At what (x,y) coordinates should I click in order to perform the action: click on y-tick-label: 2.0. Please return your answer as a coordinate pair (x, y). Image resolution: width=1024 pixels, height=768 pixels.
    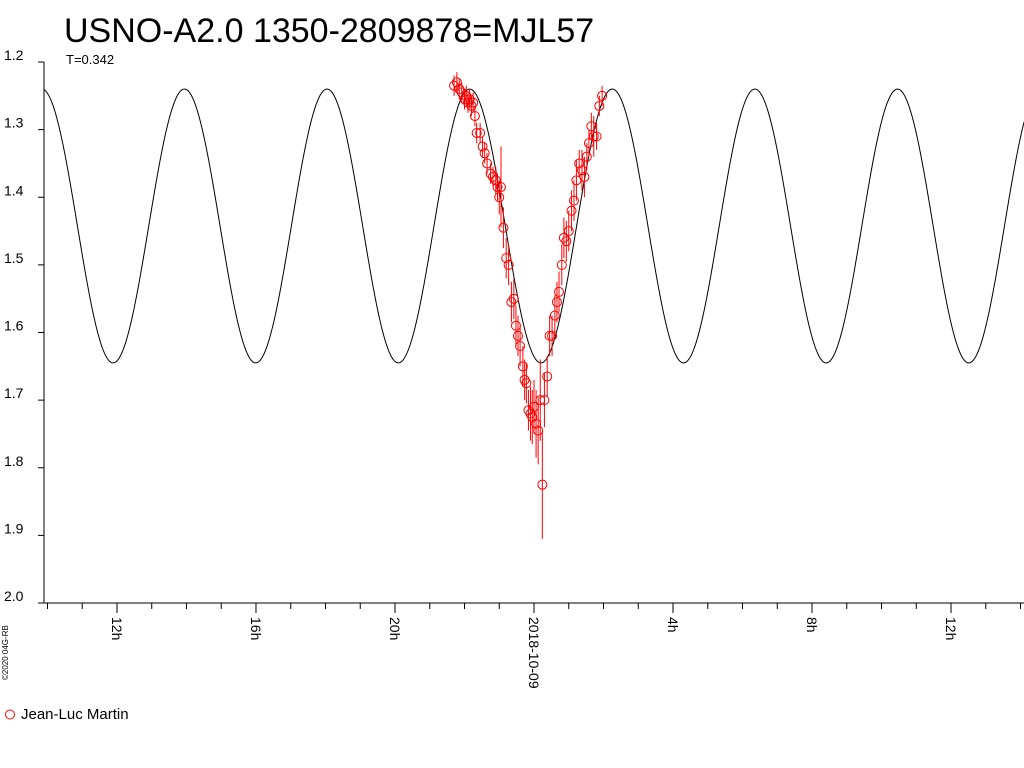
    Looking at the image, I should click on (14, 596).